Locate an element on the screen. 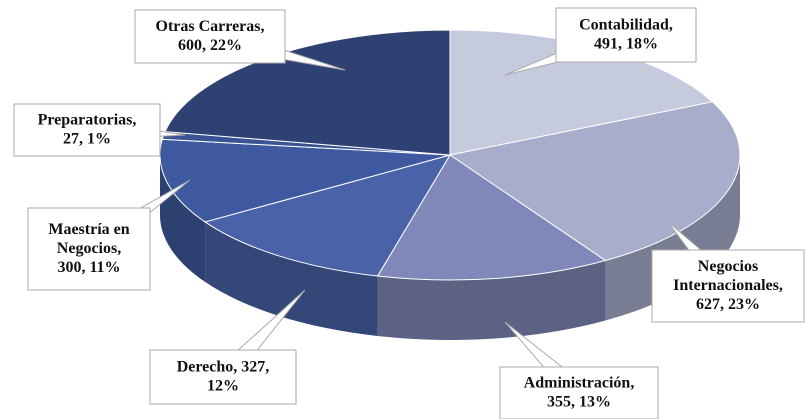 The image size is (807, 419). data-label-line: Negocios, is located at coordinates (89, 248).